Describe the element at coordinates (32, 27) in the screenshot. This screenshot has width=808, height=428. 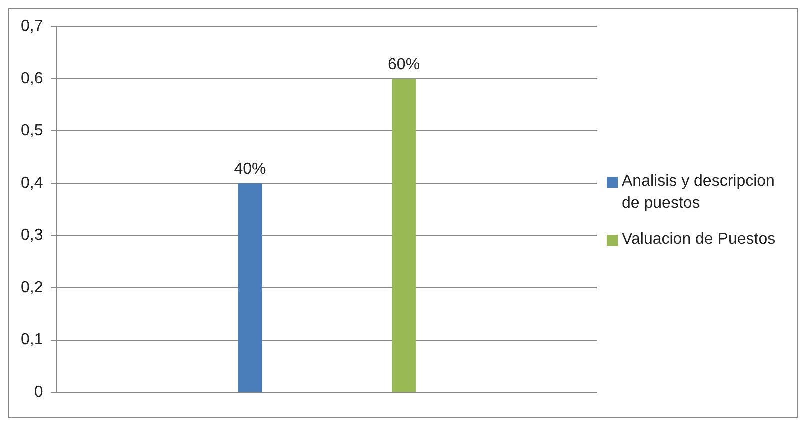
I see `y-tick-label: 0,7` at that location.